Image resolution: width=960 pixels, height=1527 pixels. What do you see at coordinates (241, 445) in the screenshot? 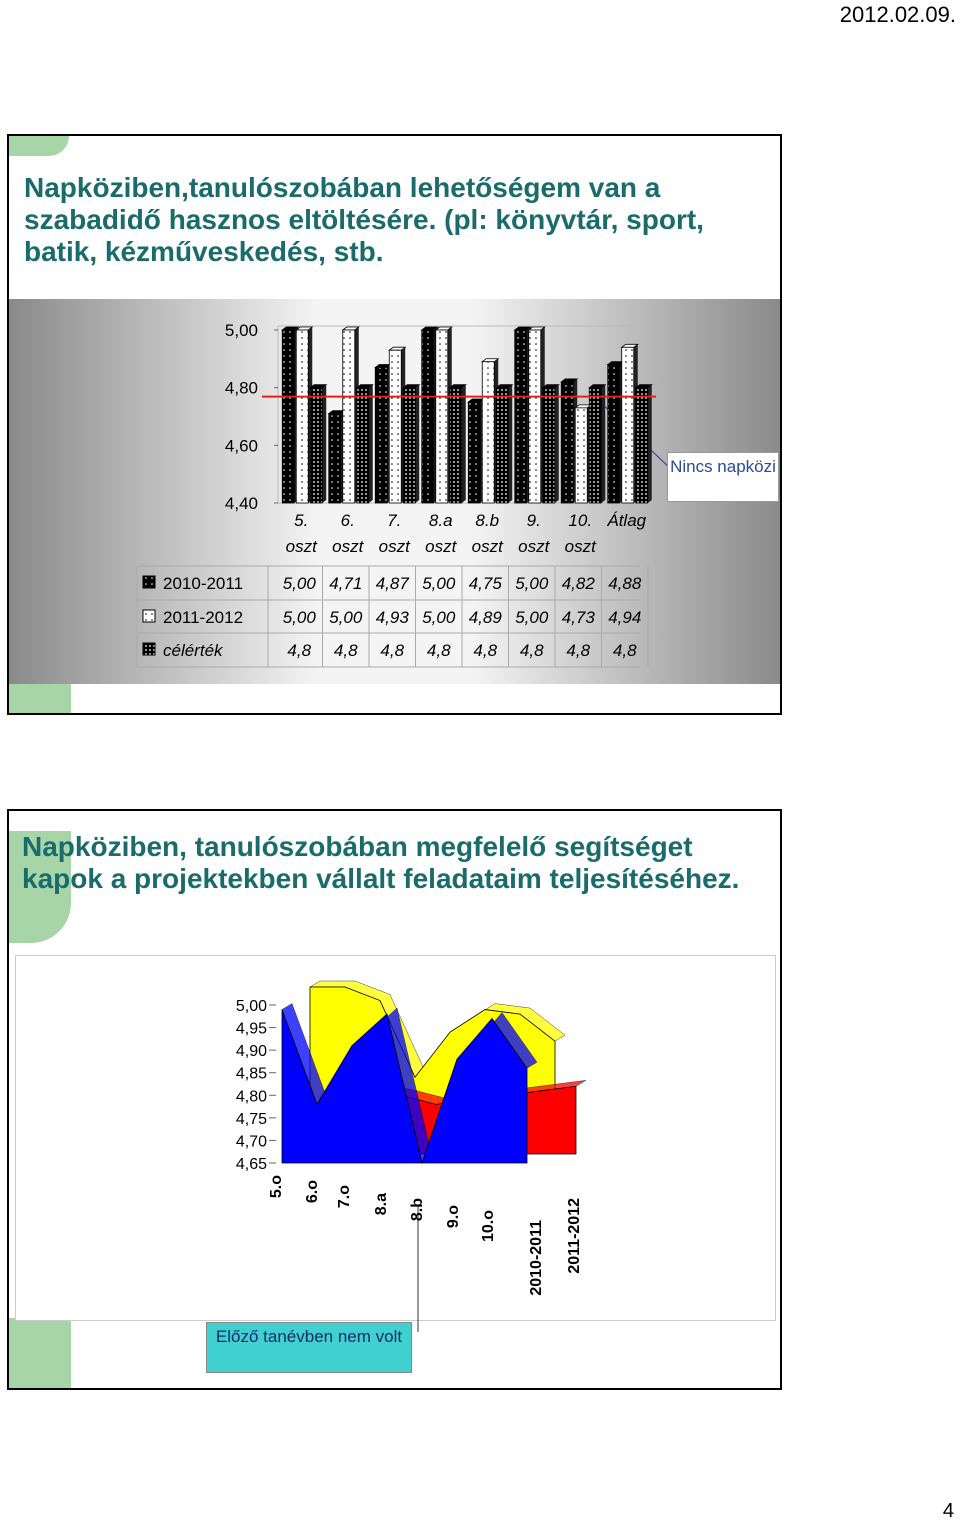
I see `y-tick-label: 4,60` at bounding box center [241, 445].